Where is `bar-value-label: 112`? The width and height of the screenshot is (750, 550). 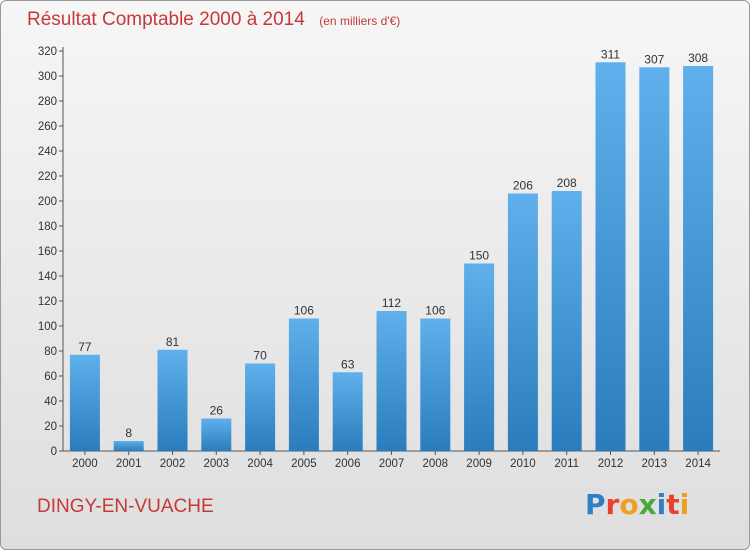
bar-value-label: 112 is located at coordinates (391, 303).